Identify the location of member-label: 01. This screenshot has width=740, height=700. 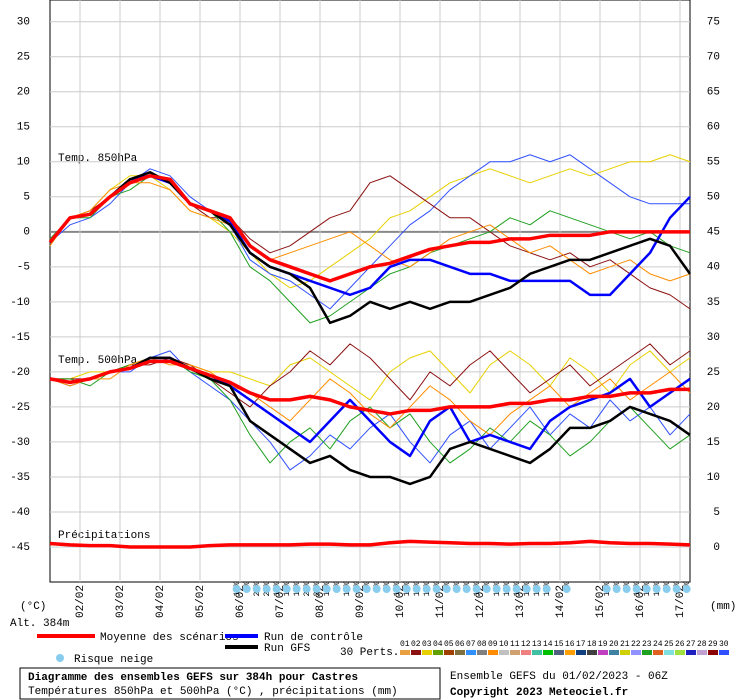
(405, 644).